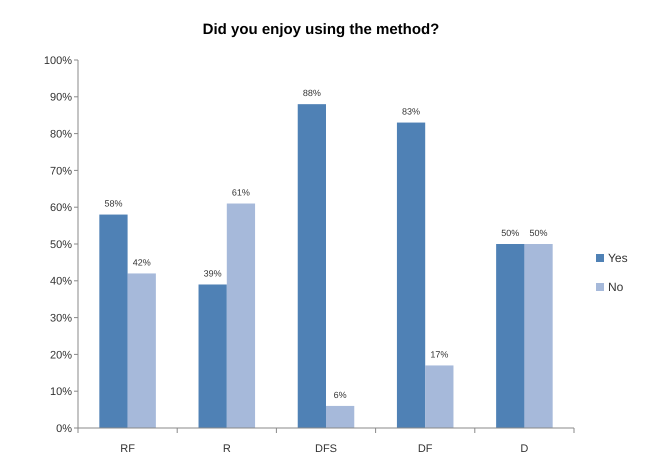  What do you see at coordinates (61, 318) in the screenshot?
I see `y-tick-label: 30%` at bounding box center [61, 318].